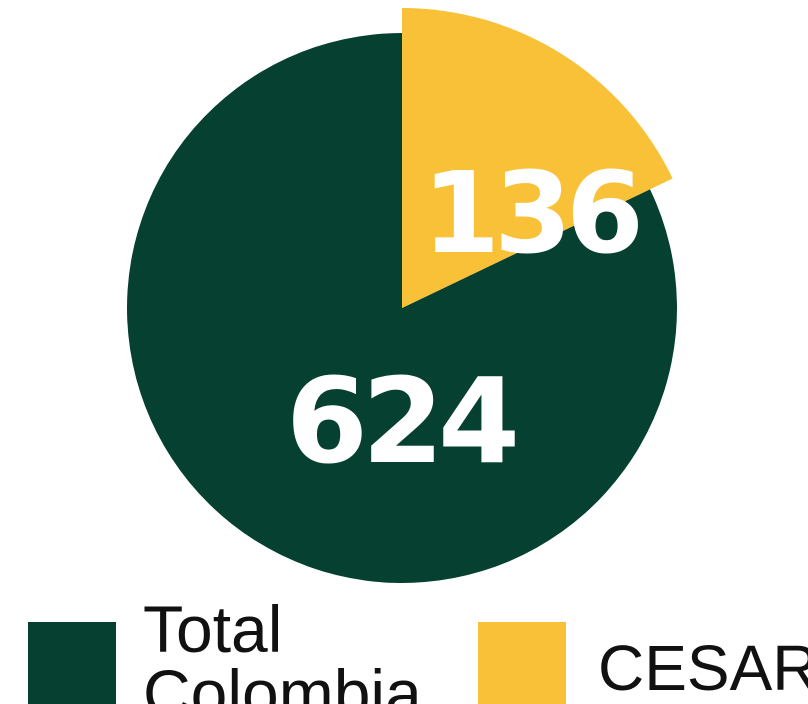  Describe the element at coordinates (282, 680) in the screenshot. I see `legend-label-total-colombia-line2: Colombia` at that location.